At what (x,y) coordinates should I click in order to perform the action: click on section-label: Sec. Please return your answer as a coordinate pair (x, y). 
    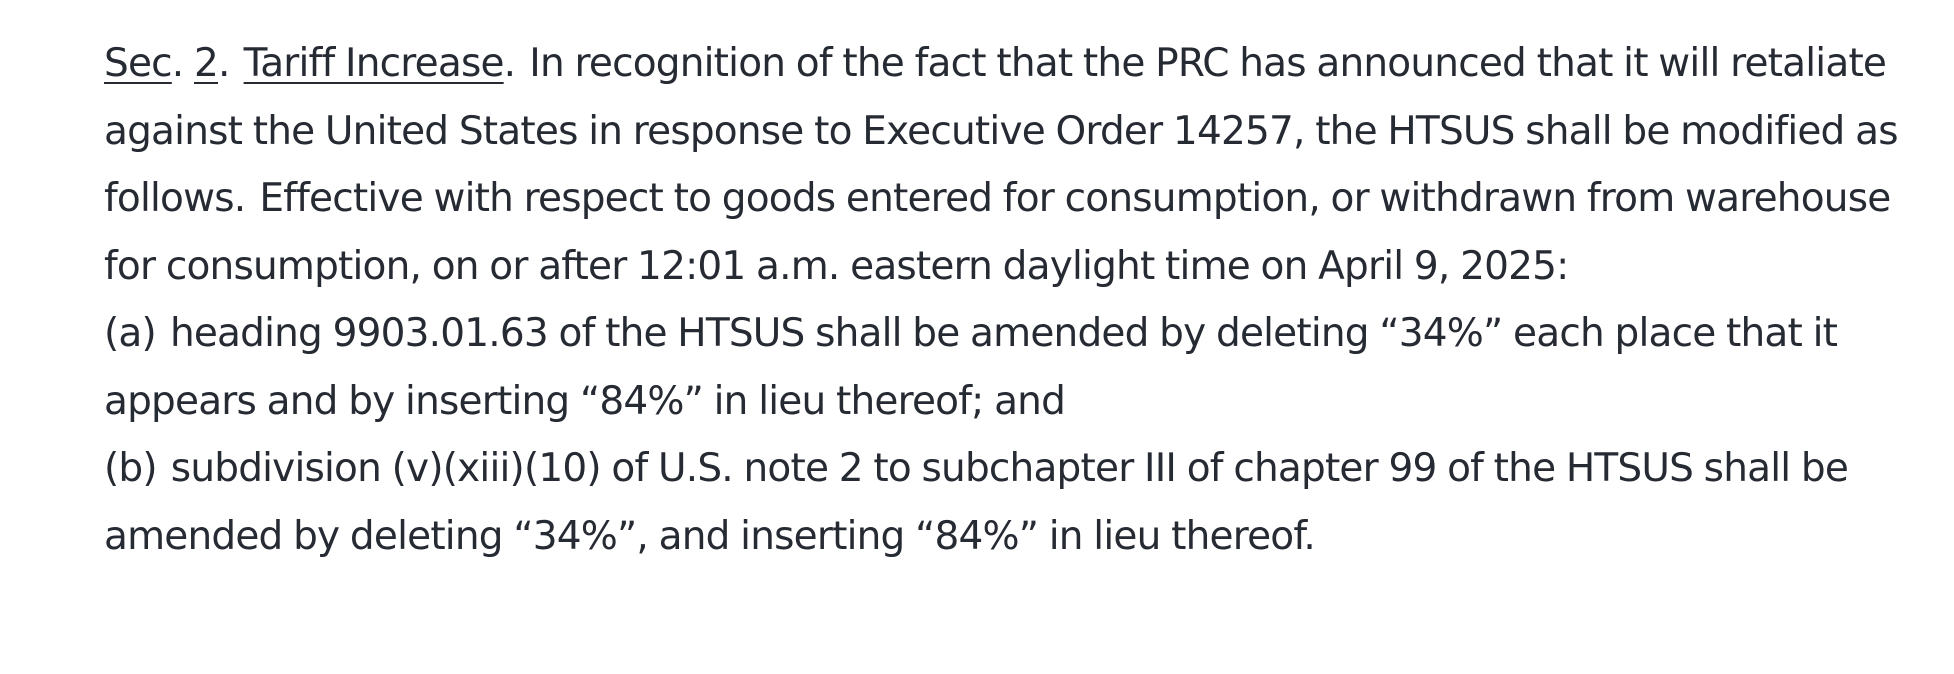
    Looking at the image, I should click on (138, 63).